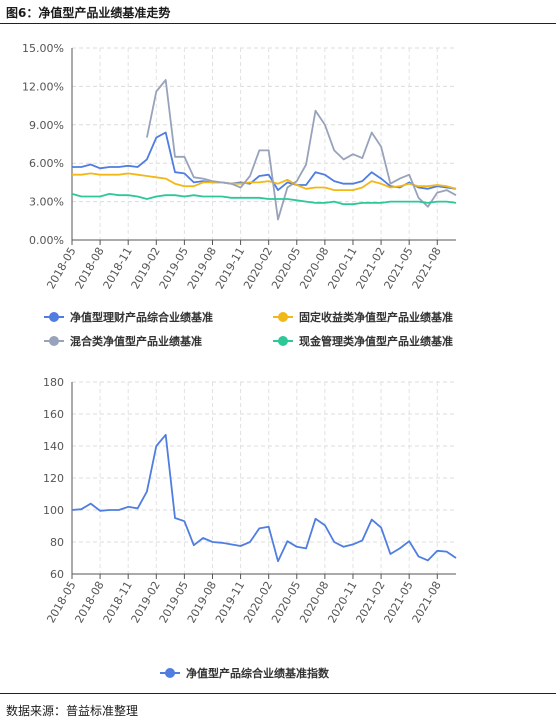  I want to click on y-tick-label: 140, so click(53, 446).